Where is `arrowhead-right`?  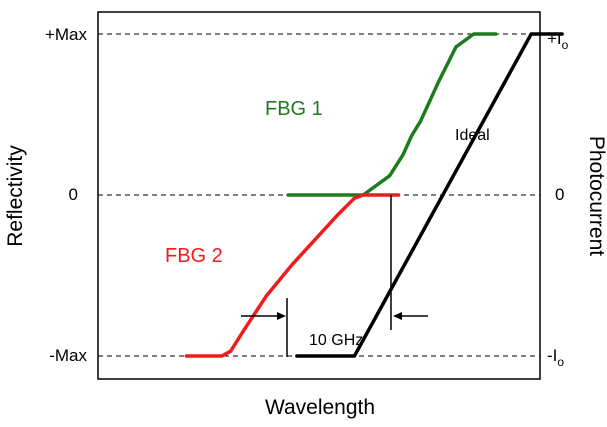 arrowhead-right is located at coordinates (397, 316).